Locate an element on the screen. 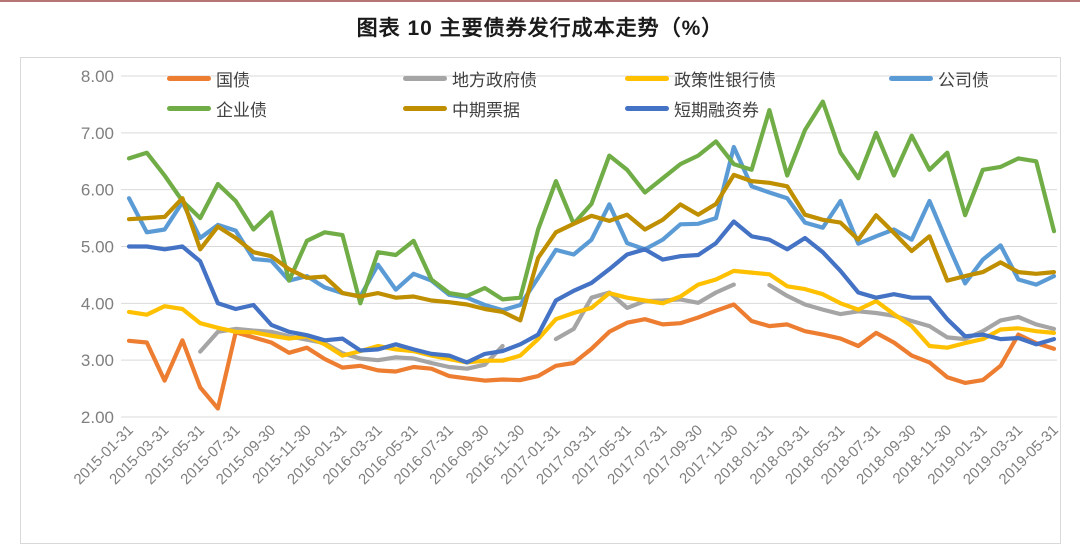  legend-label: 政策性银行债 is located at coordinates (725, 80).